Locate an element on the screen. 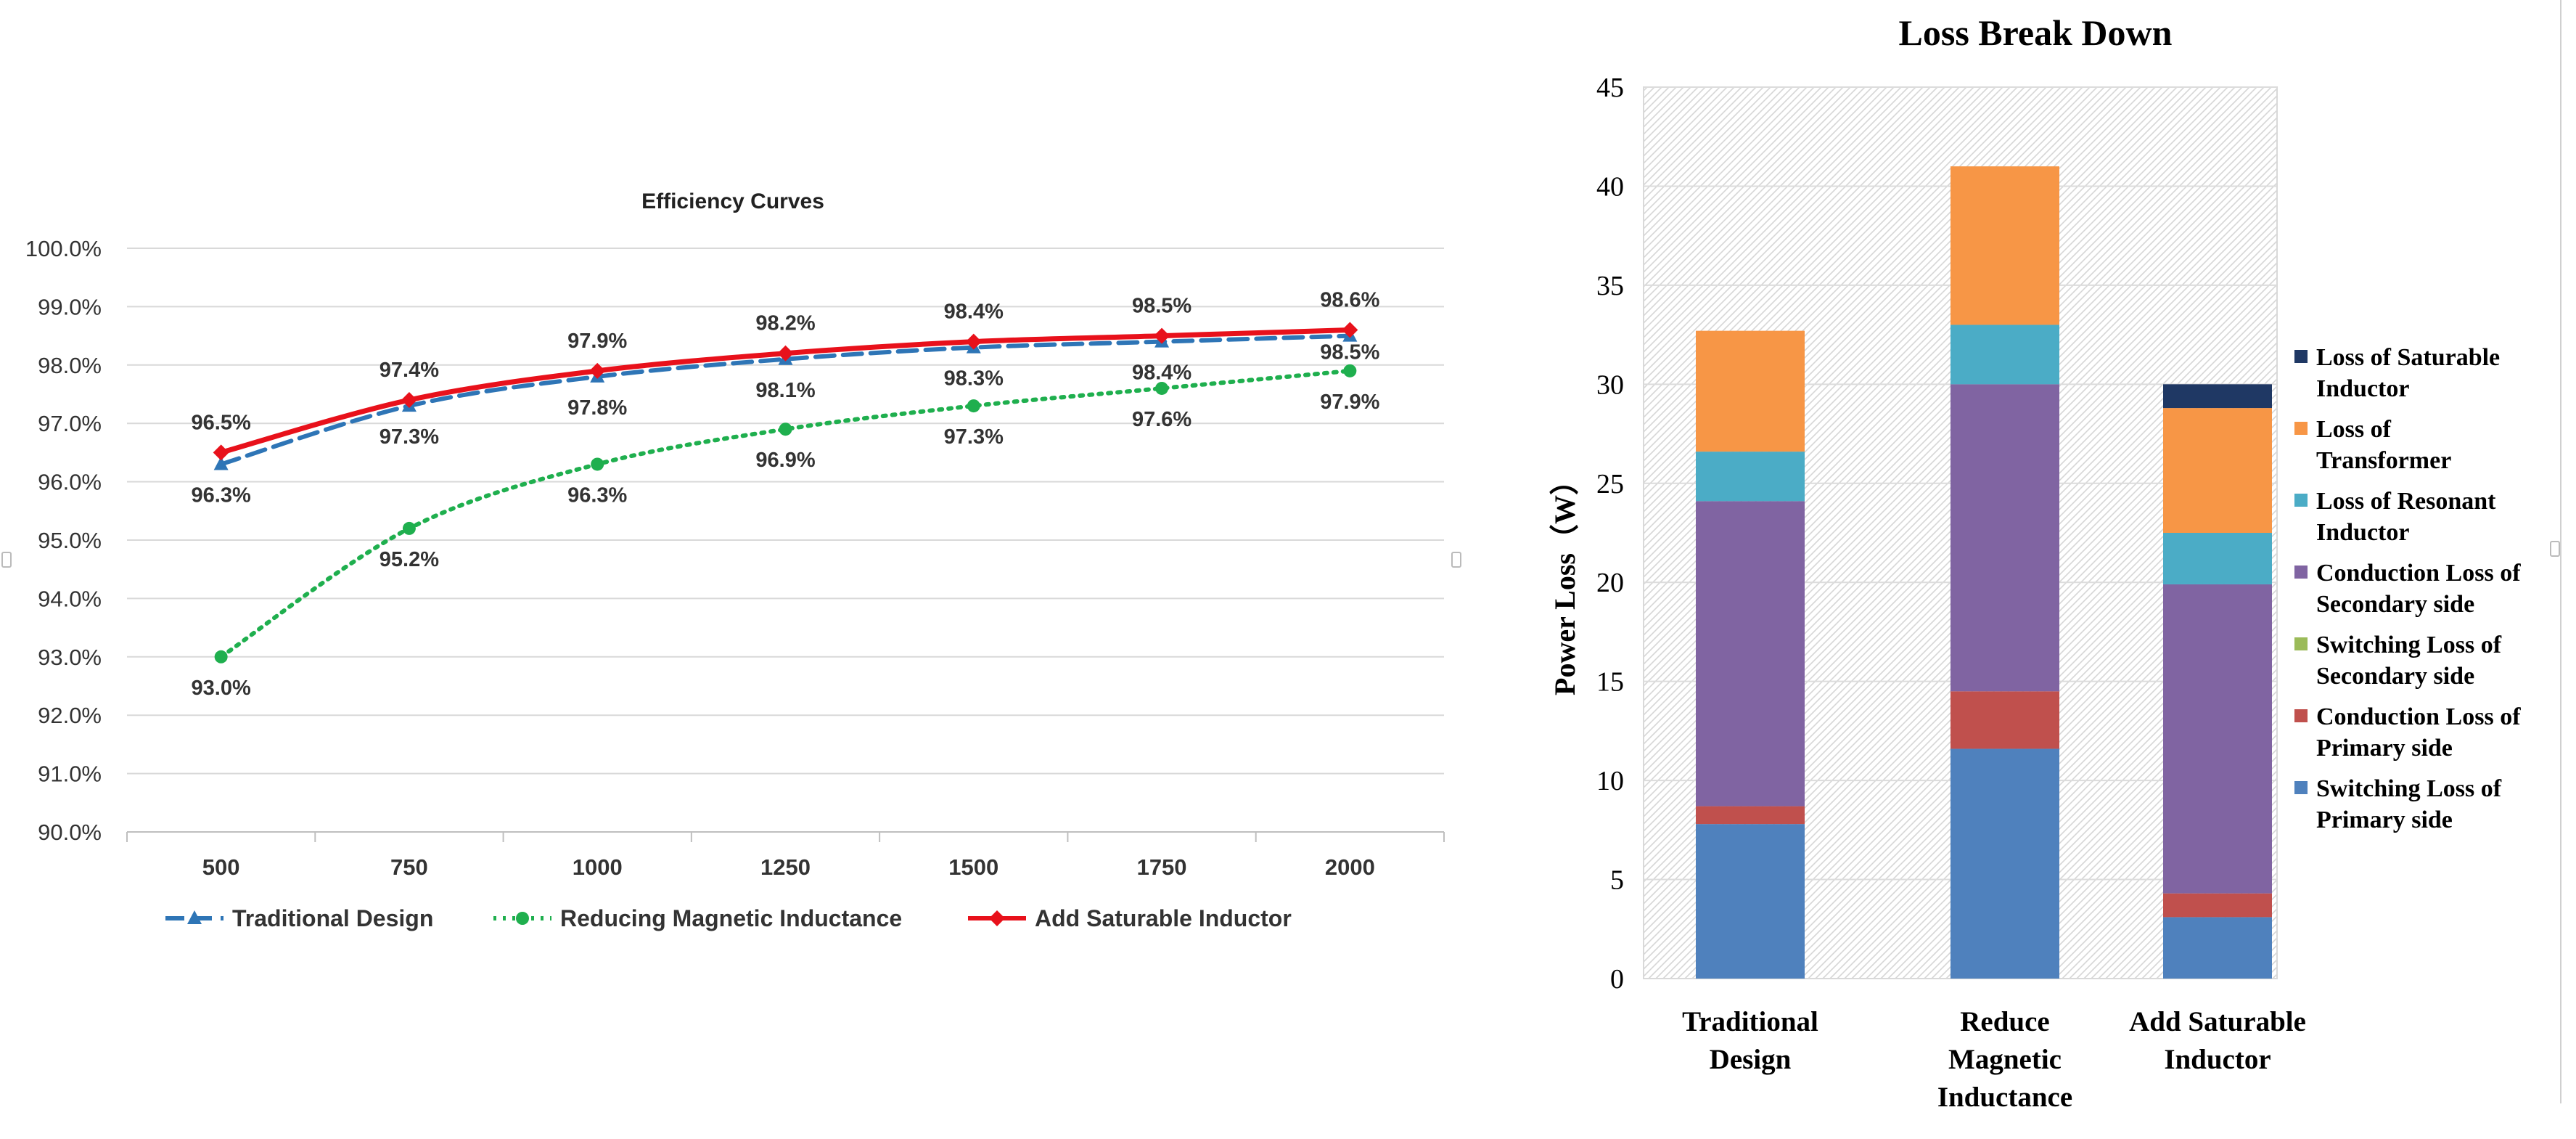  efficiency-data-label: 98.3% is located at coordinates (974, 379).